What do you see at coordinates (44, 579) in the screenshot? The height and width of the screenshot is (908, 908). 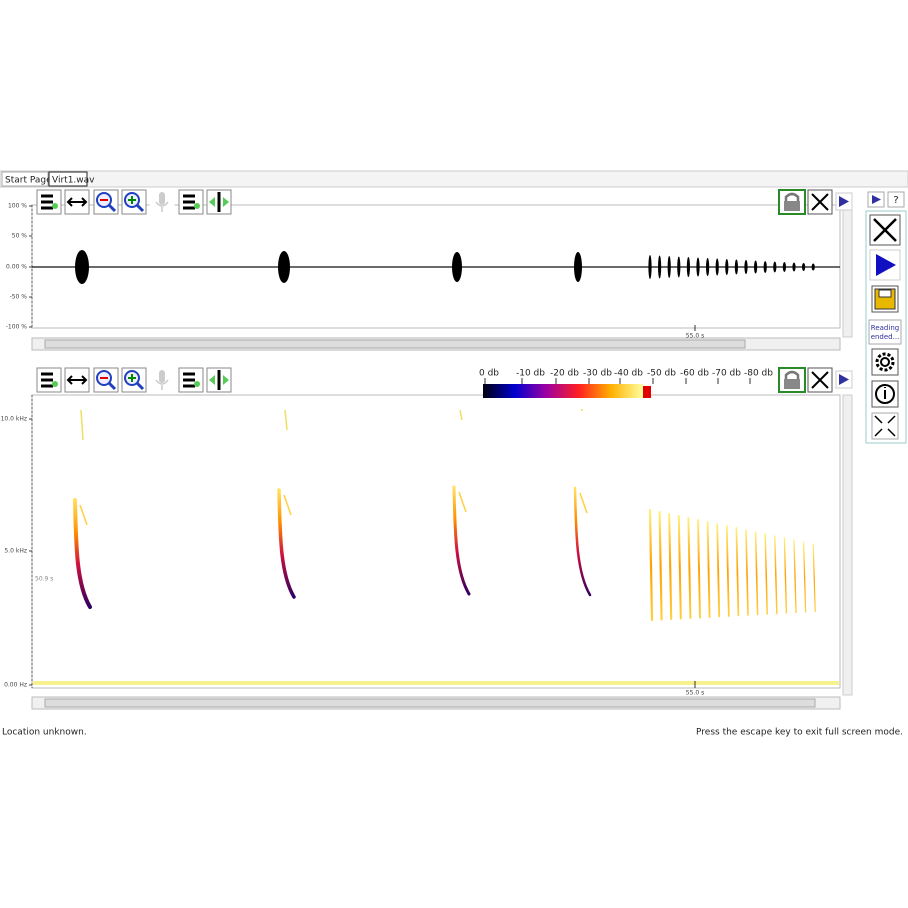 I see `cursor-label: 50.9 s` at bounding box center [44, 579].